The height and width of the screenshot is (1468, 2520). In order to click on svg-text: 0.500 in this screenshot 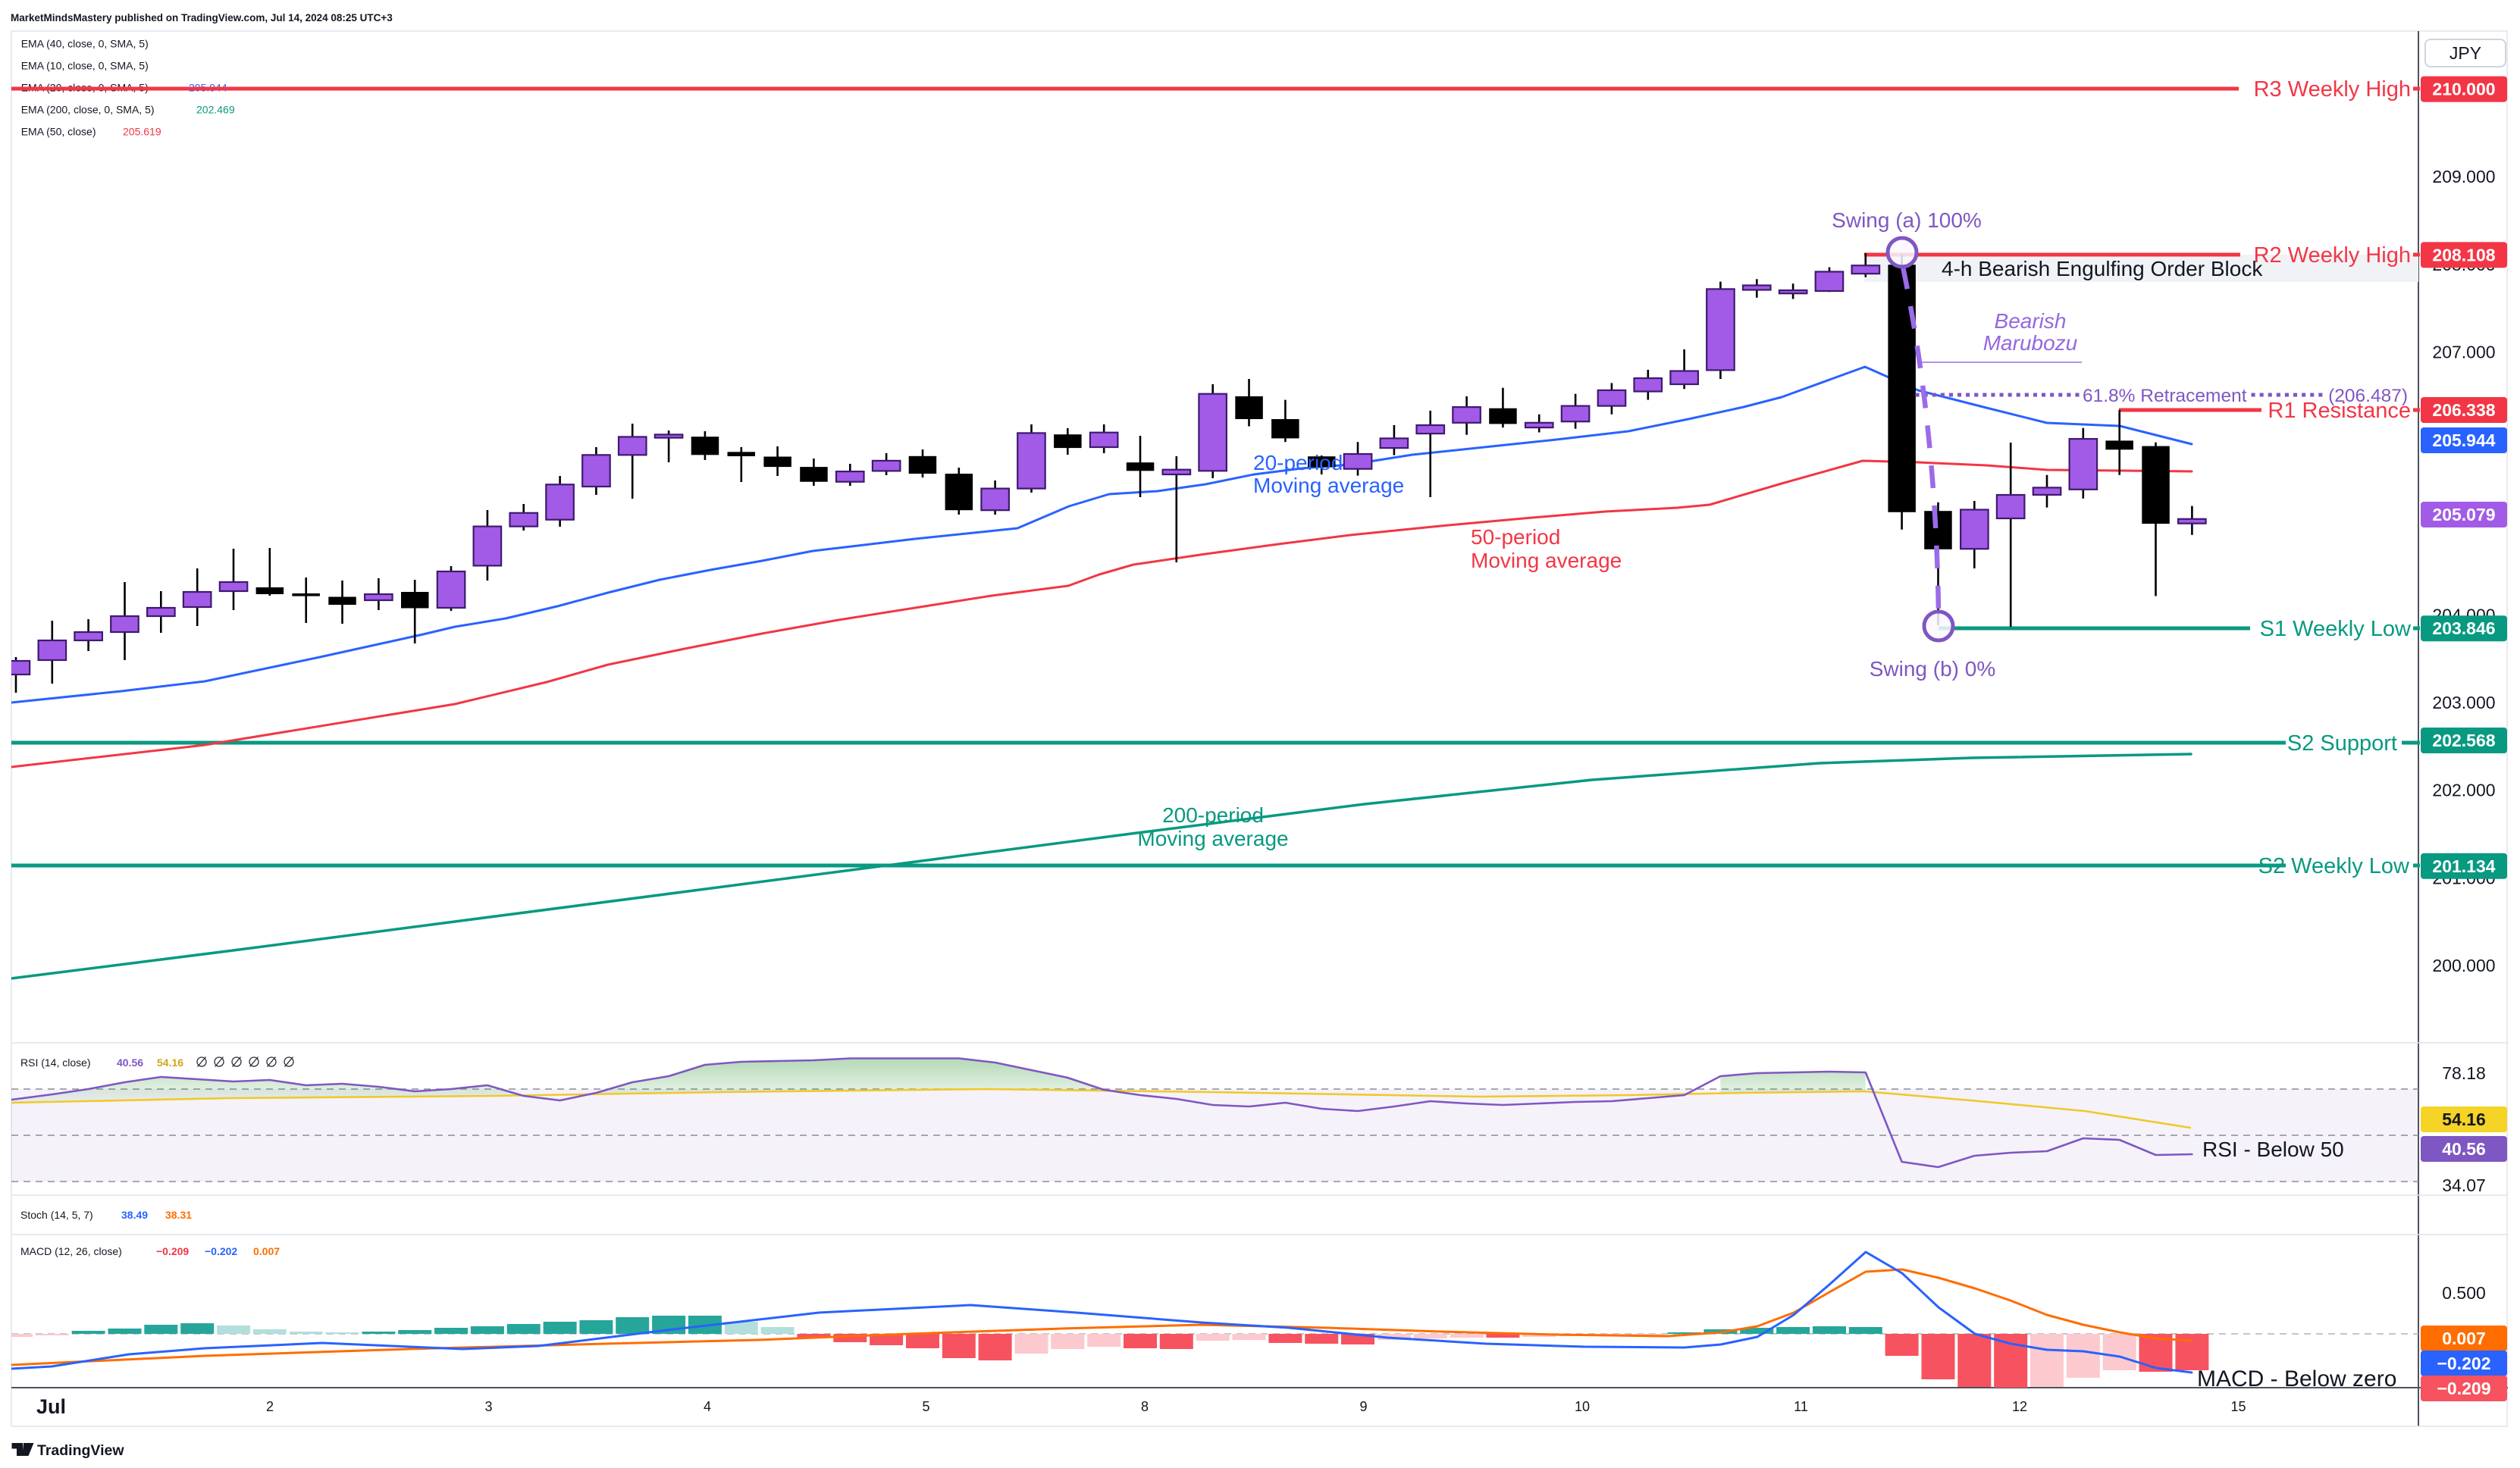, I will do `click(2464, 1293)`.